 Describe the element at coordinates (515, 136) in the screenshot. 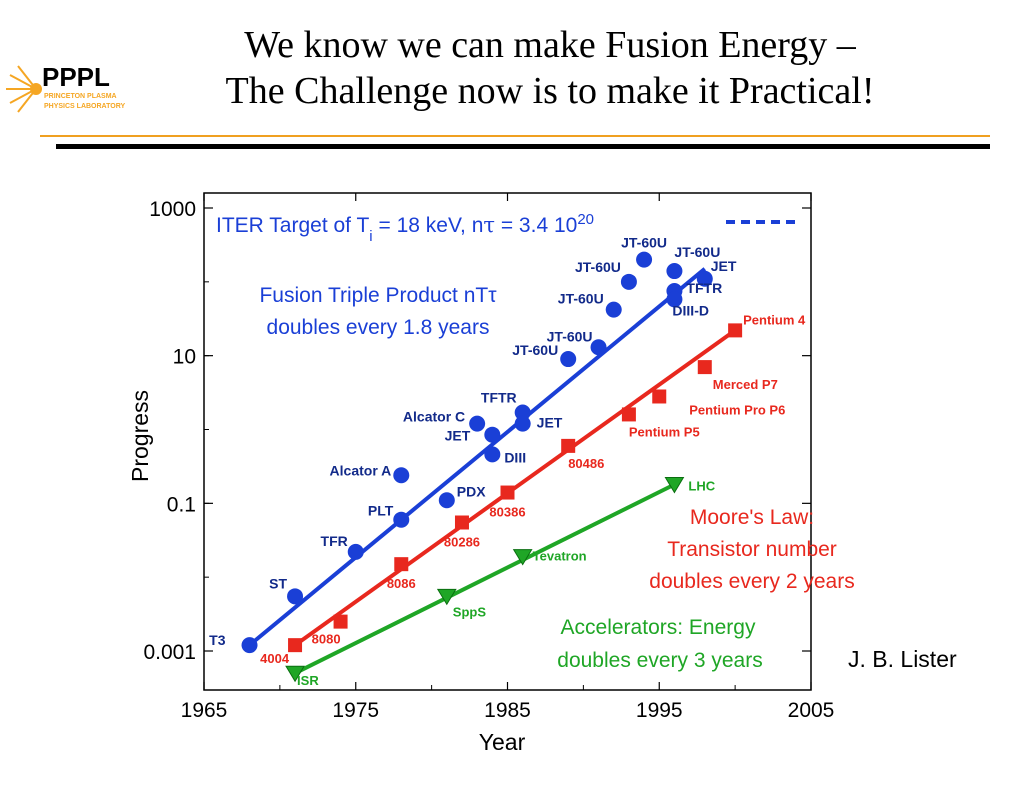

I see `title-rule-orange` at that location.